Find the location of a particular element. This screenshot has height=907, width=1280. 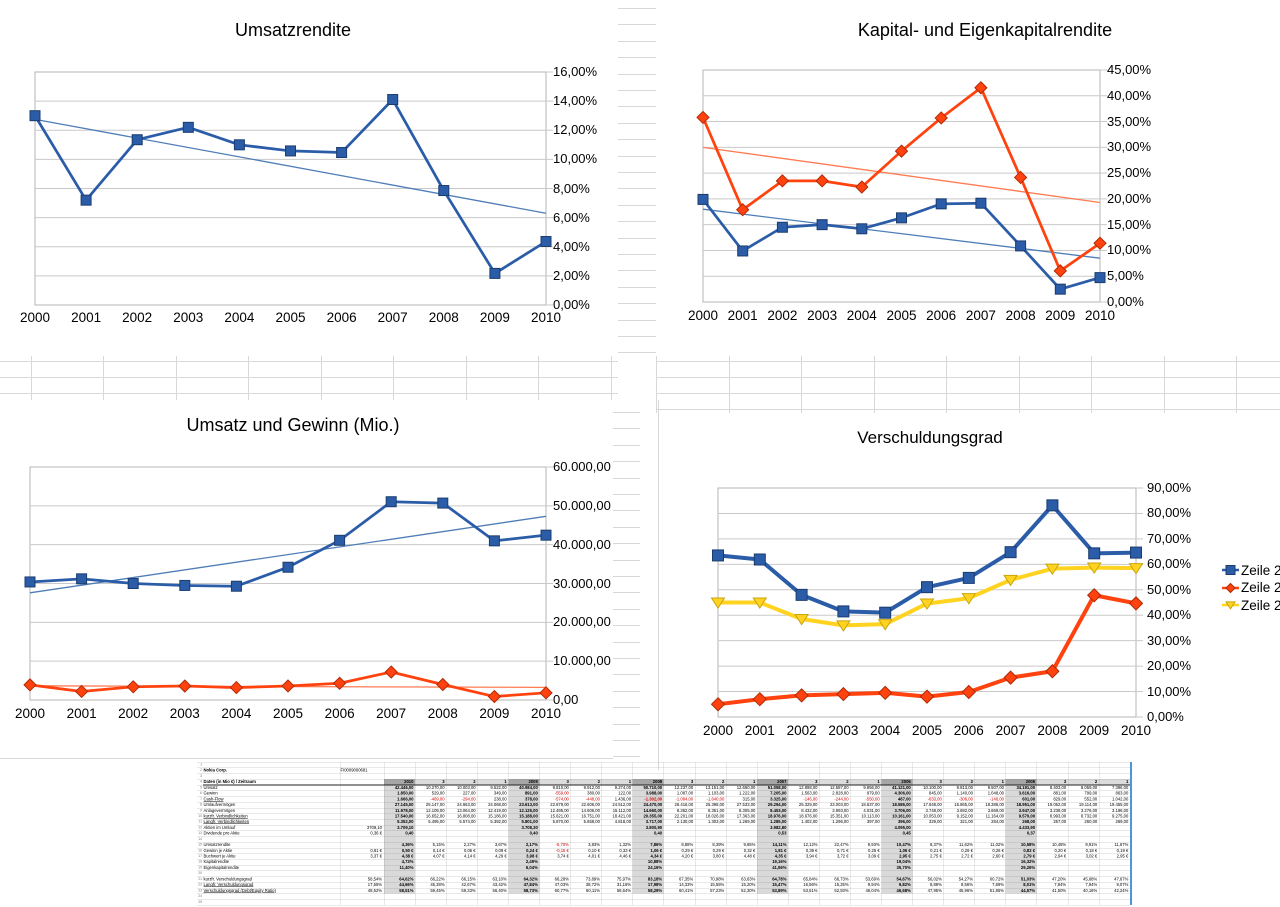

data-cell: 16.652,00 is located at coordinates (435, 816).